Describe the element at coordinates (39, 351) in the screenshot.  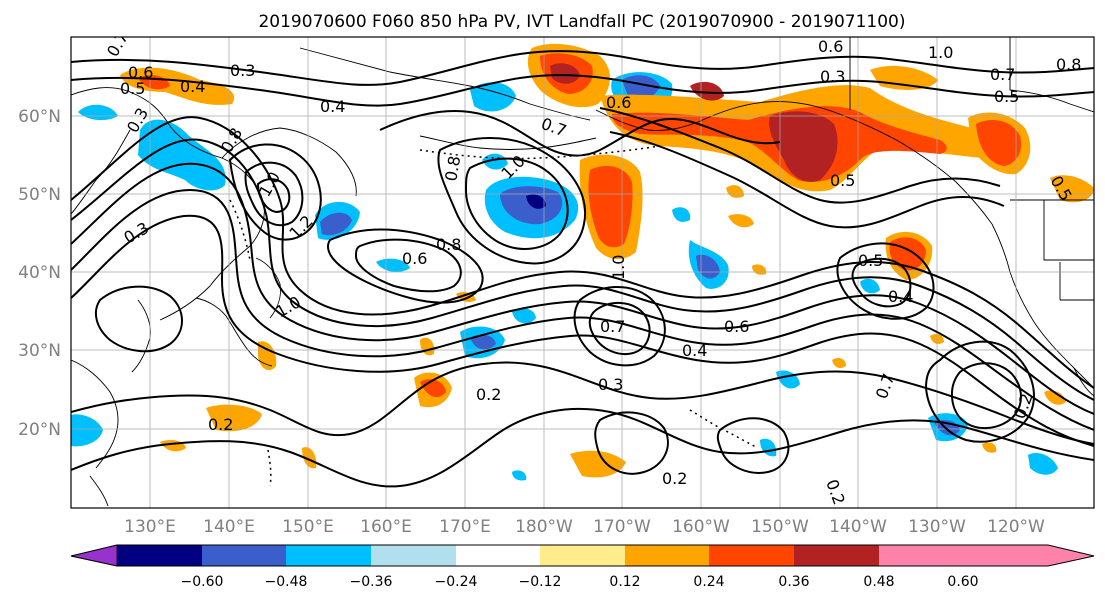
I see `lat-label: 30°N` at that location.